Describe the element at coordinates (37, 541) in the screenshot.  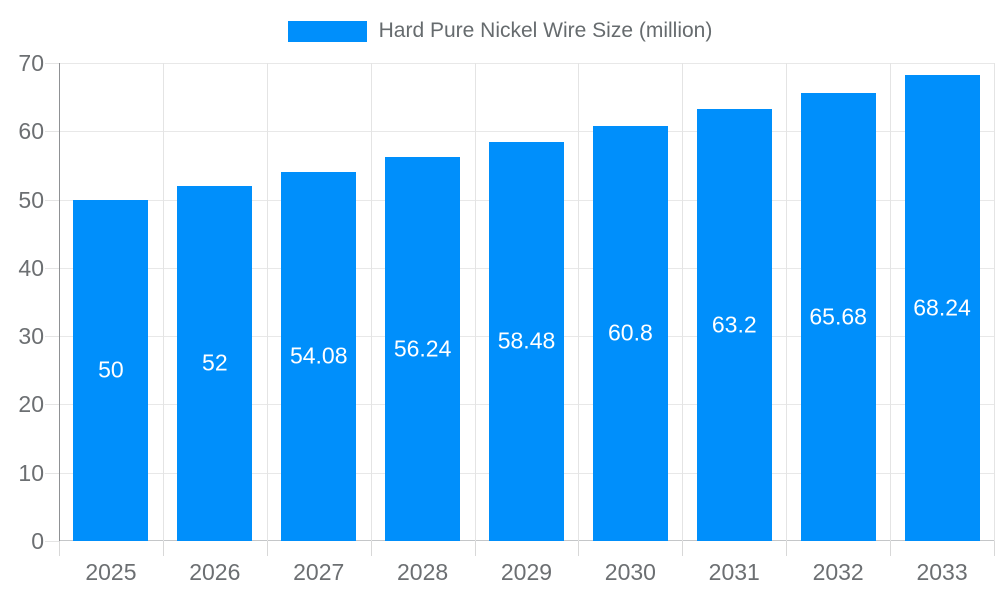
I see `y-axis-label: 0` at that location.